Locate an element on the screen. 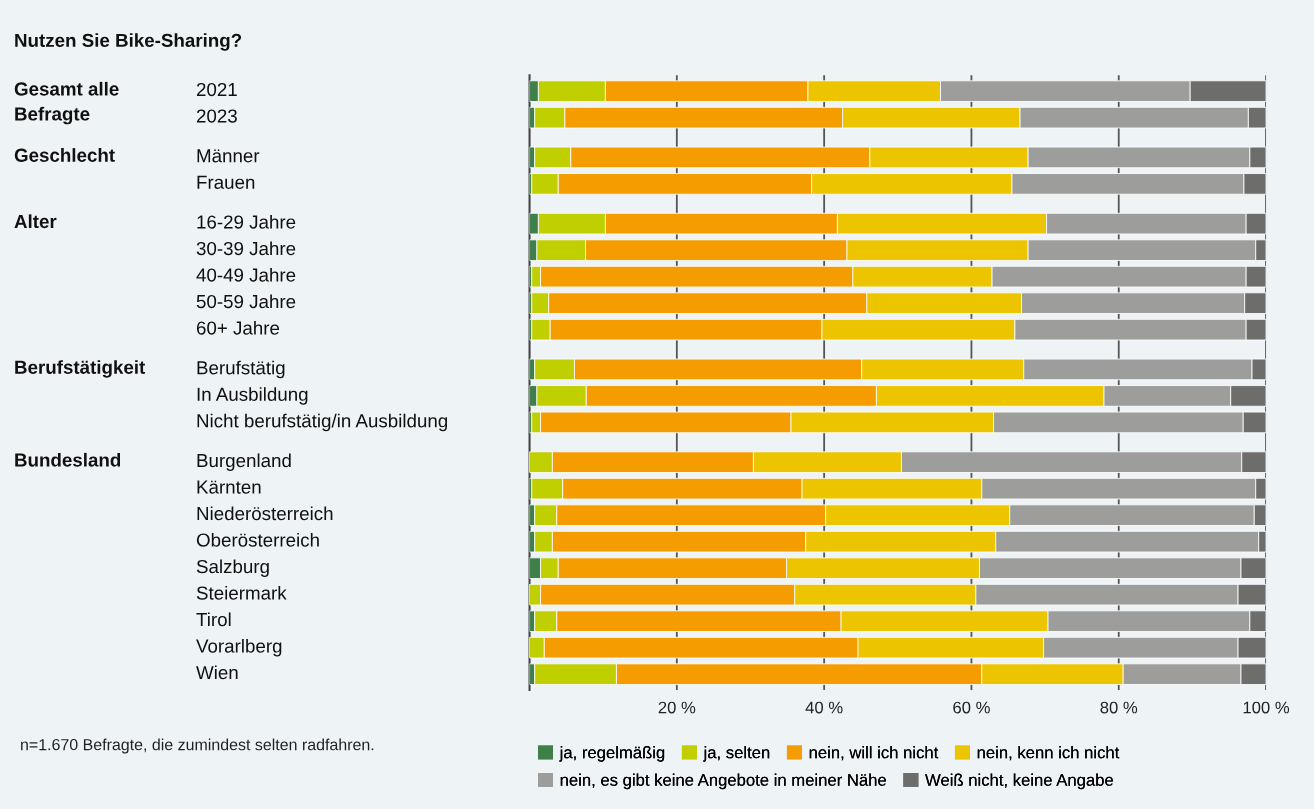 The image size is (1314, 809). text: Alter is located at coordinates (35, 221).